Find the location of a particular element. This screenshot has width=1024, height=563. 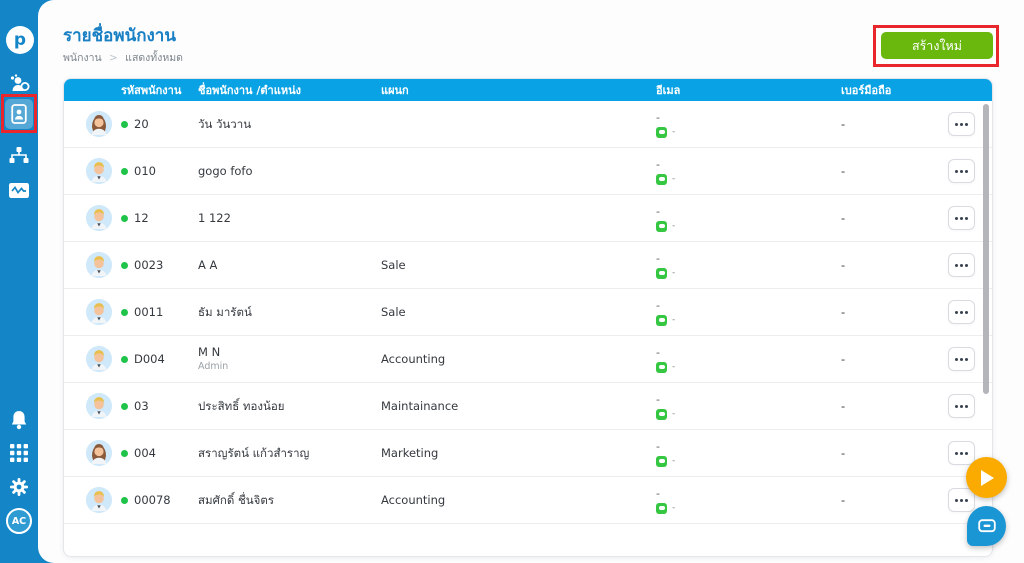

play-icon is located at coordinates (987, 477).